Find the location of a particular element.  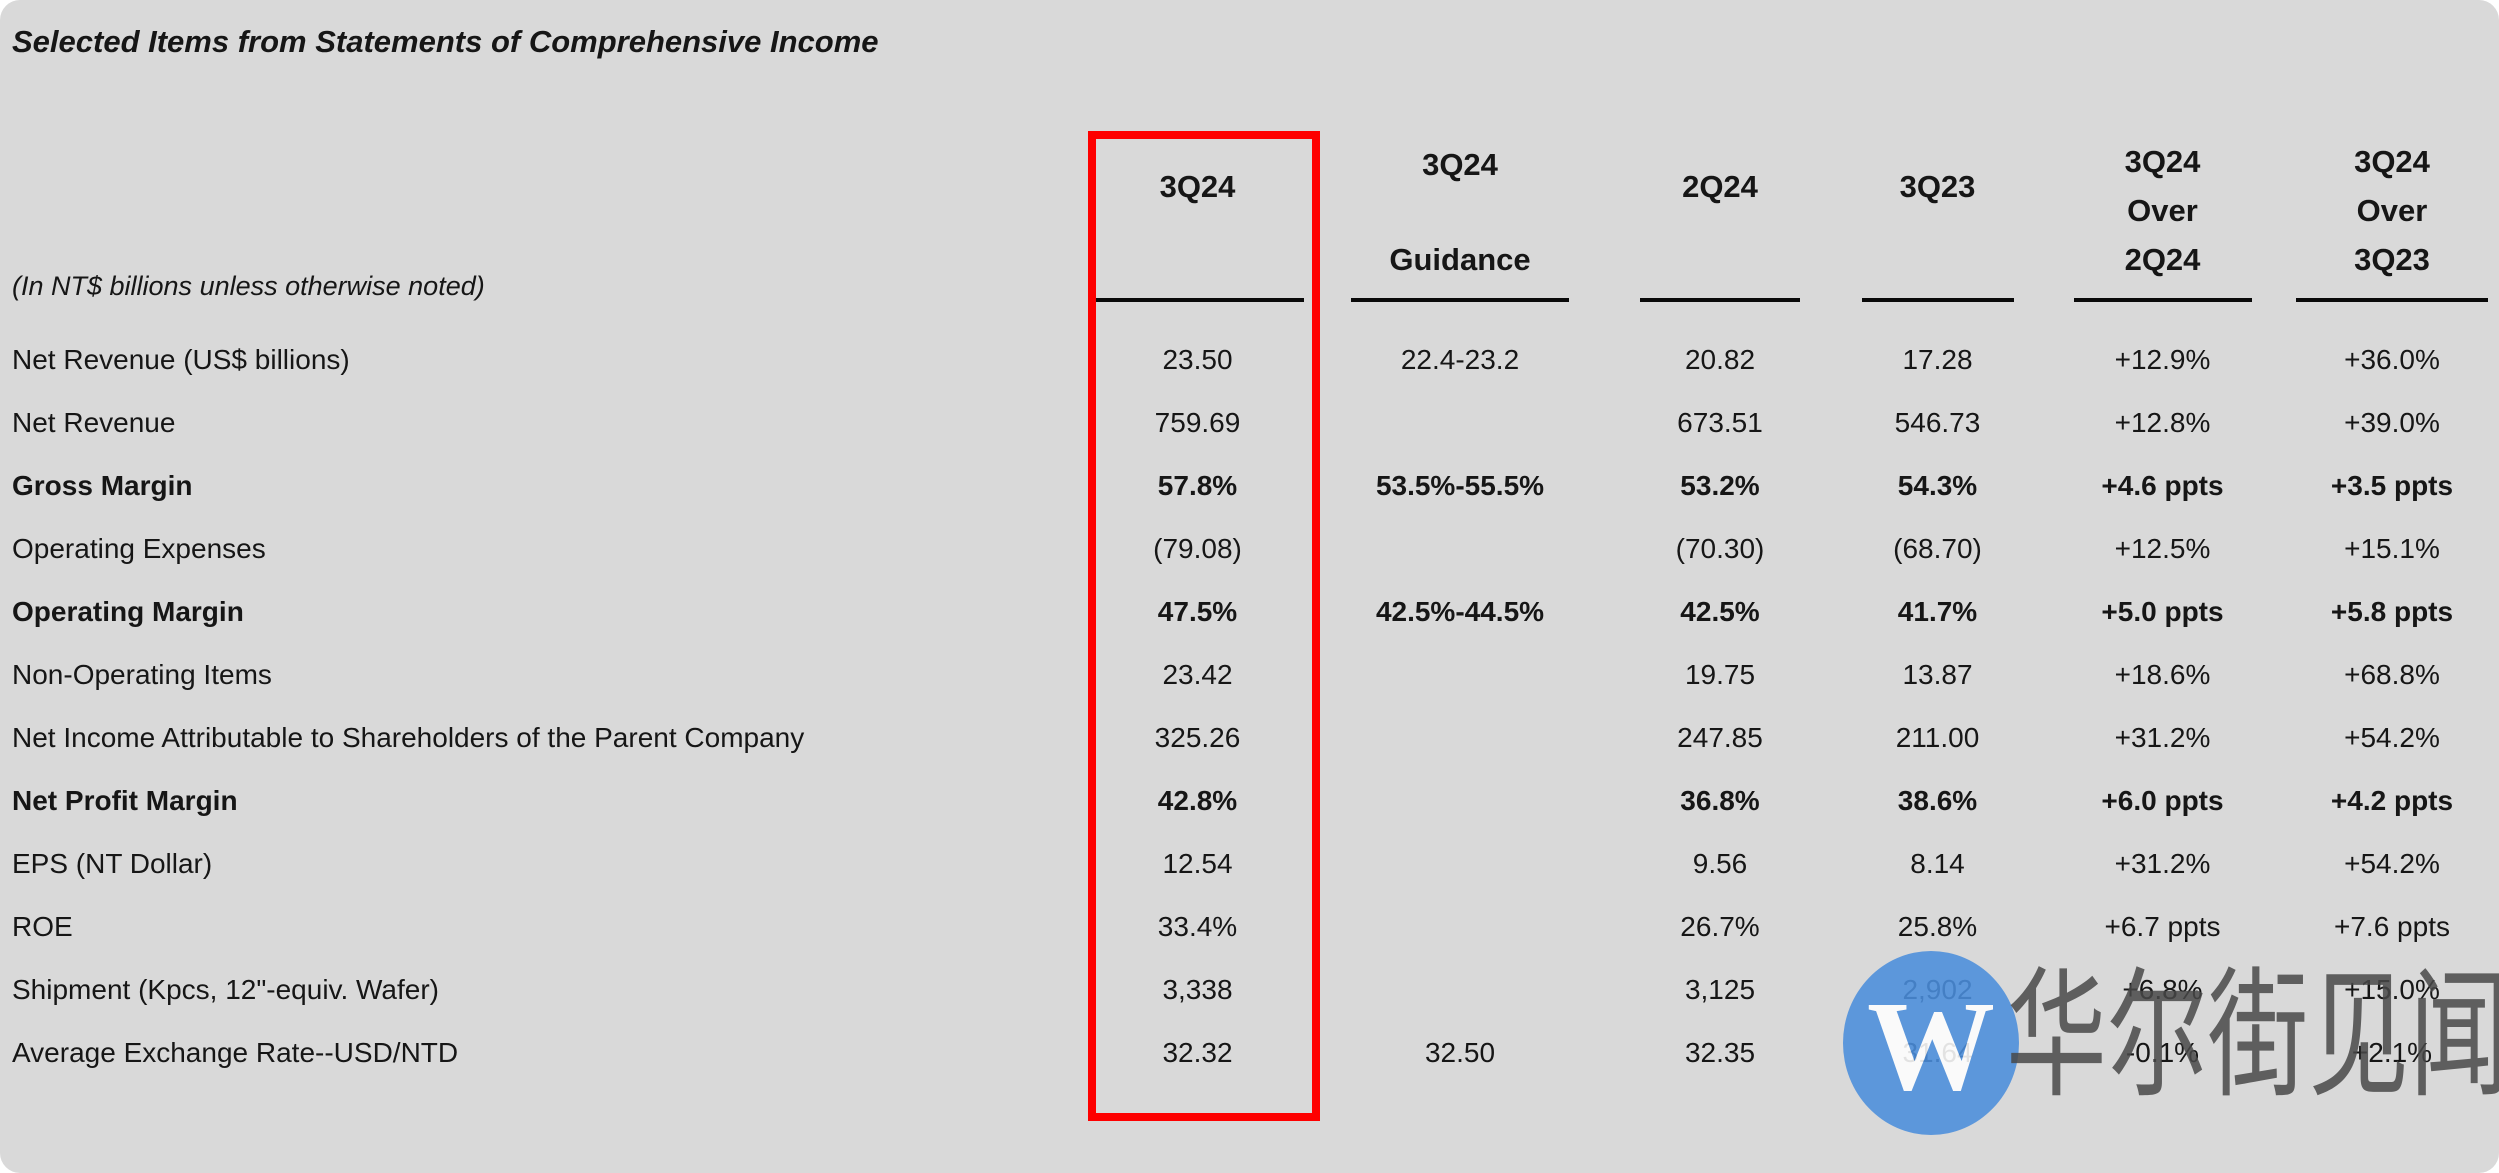

units-note: (In NT$ billions unless otherwise noted) is located at coordinates (248, 286).